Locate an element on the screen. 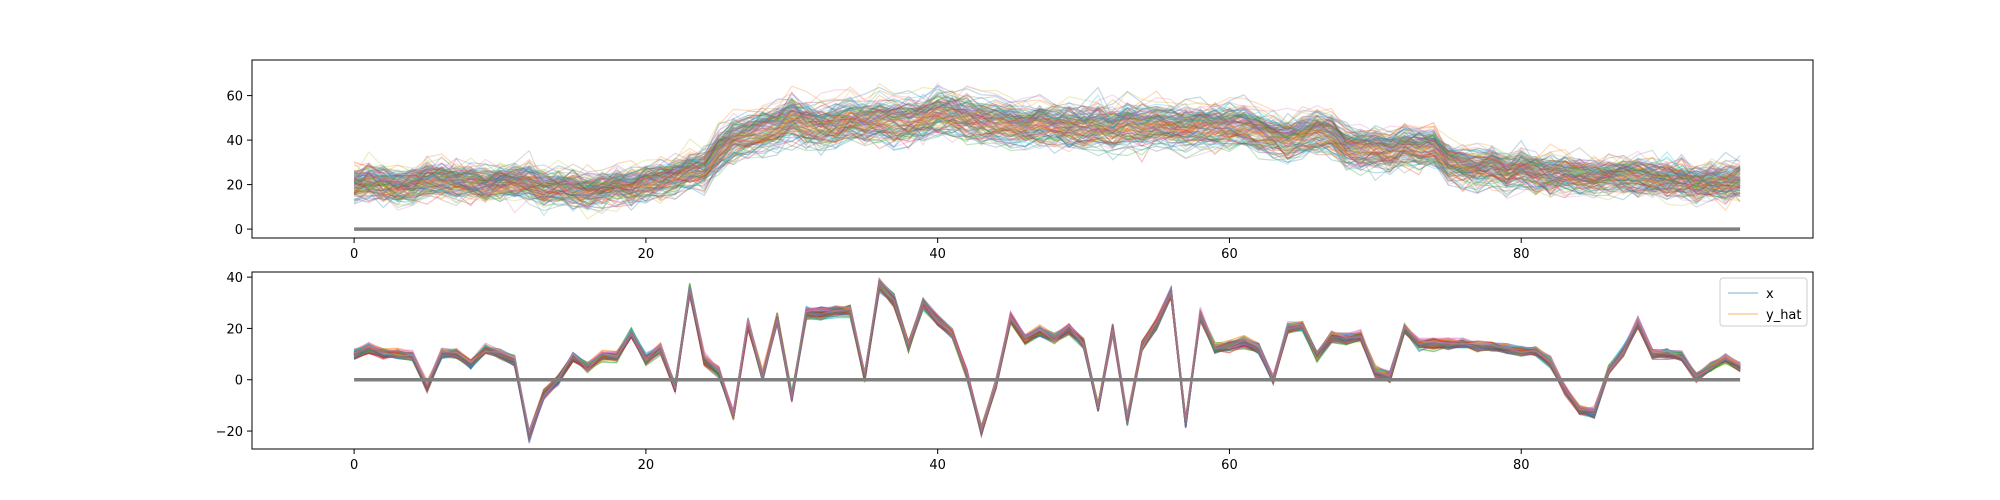 Image resolution: width=2000 pixels, height=500 pixels. legend: x y_hat is located at coordinates (1763, 302).